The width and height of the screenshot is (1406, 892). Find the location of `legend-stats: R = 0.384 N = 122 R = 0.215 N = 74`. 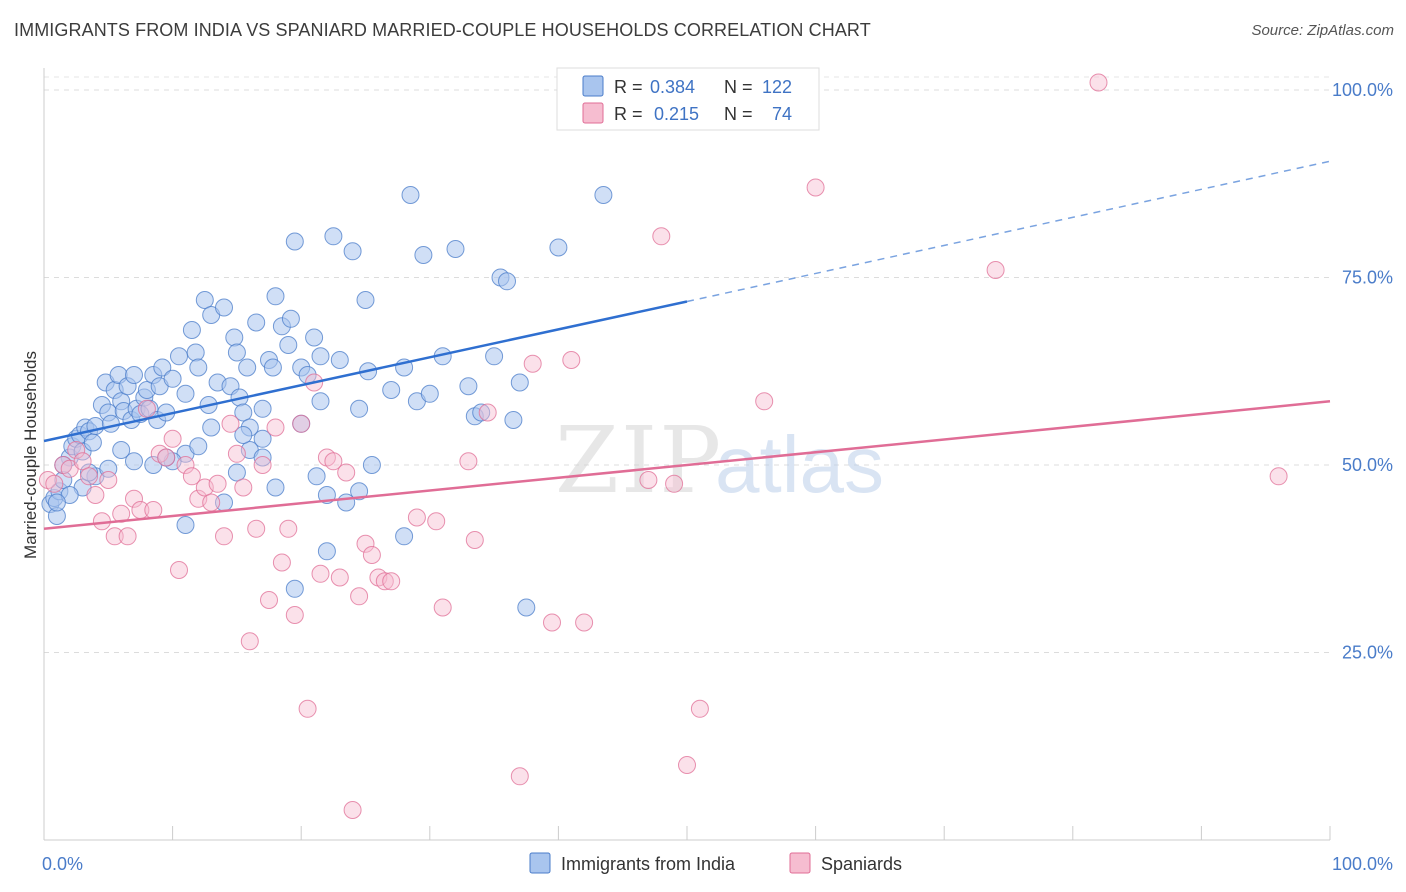

legend-stats: R = 0.384 N = 122 R = 0.215 N = 74 is located at coordinates (688, 99).